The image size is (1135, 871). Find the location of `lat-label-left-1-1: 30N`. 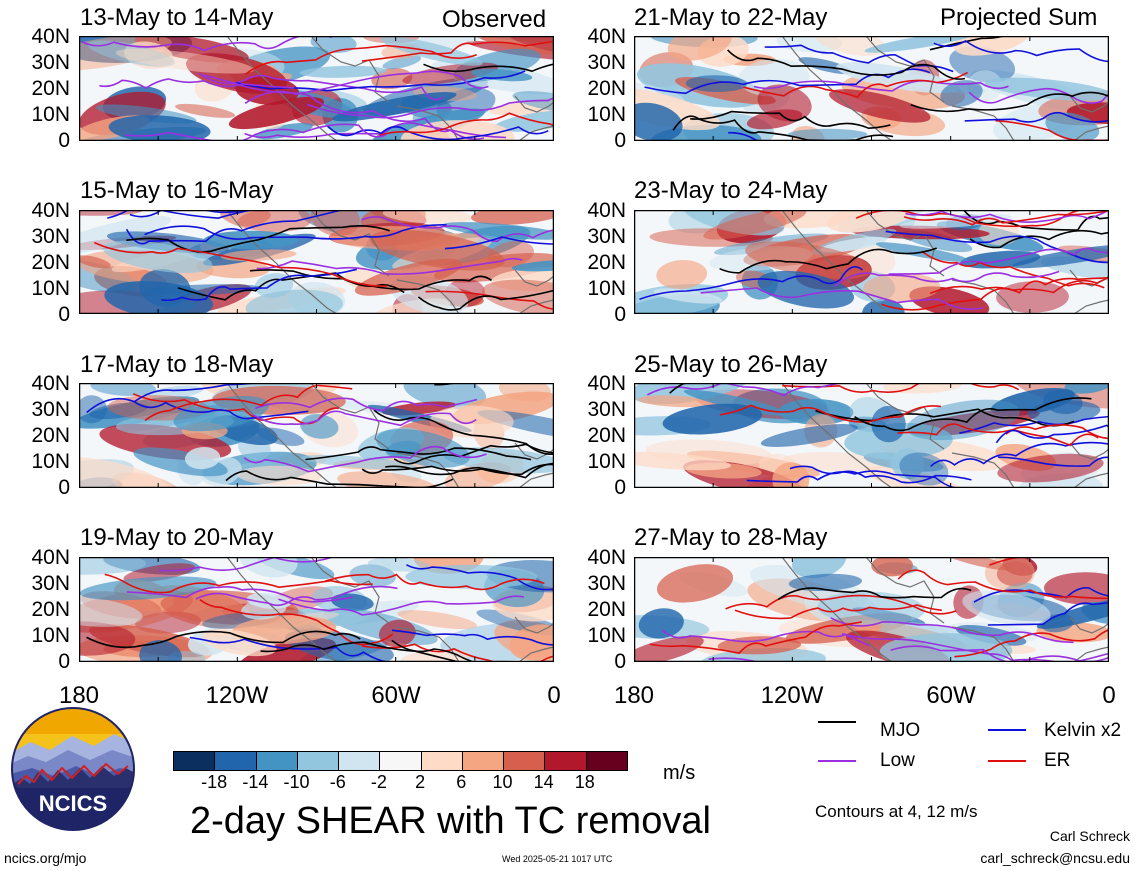

lat-label-left-1-1: 30N is located at coordinates (50, 62).